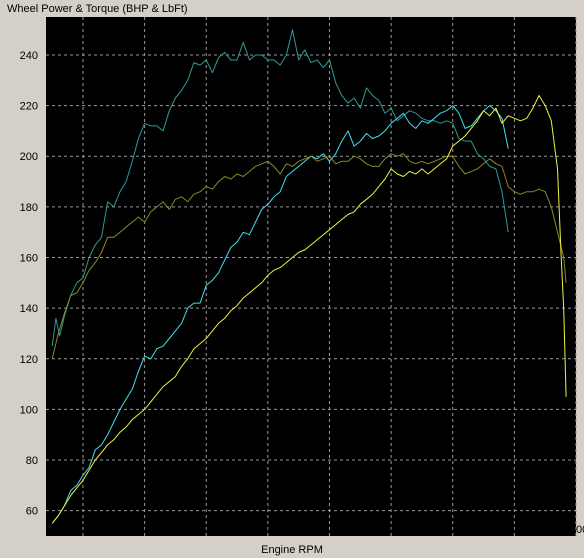 Image resolution: width=584 pixels, height=558 pixels. I want to click on x-axis-label: Engine RPM, so click(292, 550).